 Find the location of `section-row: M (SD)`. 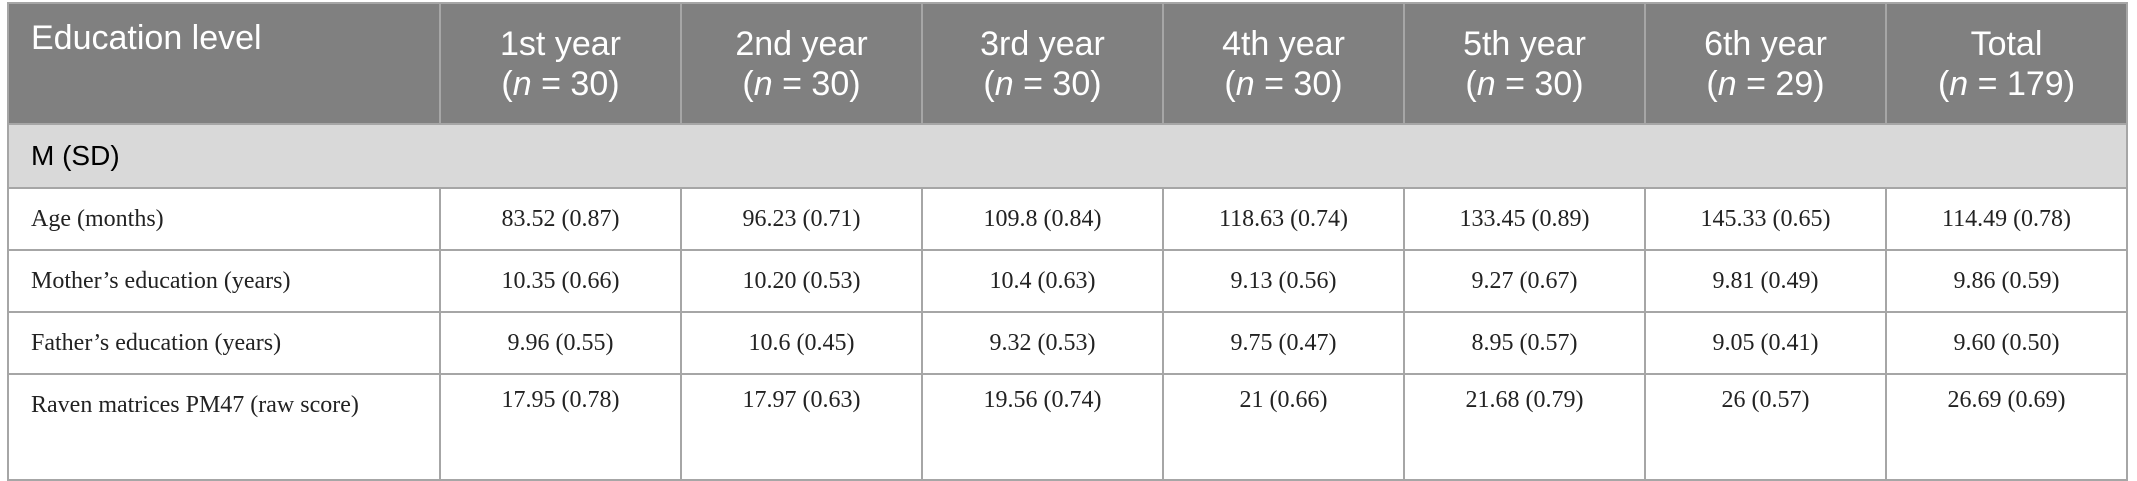

section-row: M (SD) is located at coordinates (1067, 156).